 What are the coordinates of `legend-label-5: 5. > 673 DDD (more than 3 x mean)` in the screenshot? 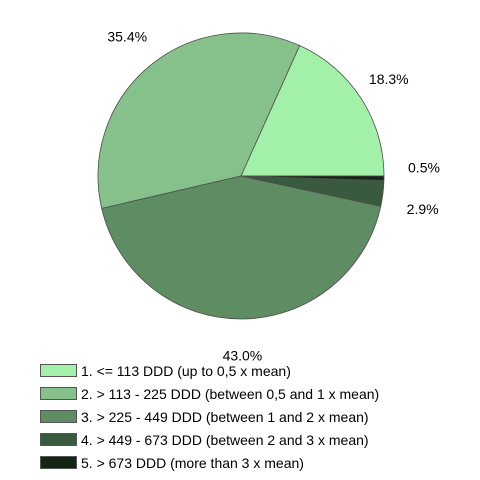 It's located at (192, 462).